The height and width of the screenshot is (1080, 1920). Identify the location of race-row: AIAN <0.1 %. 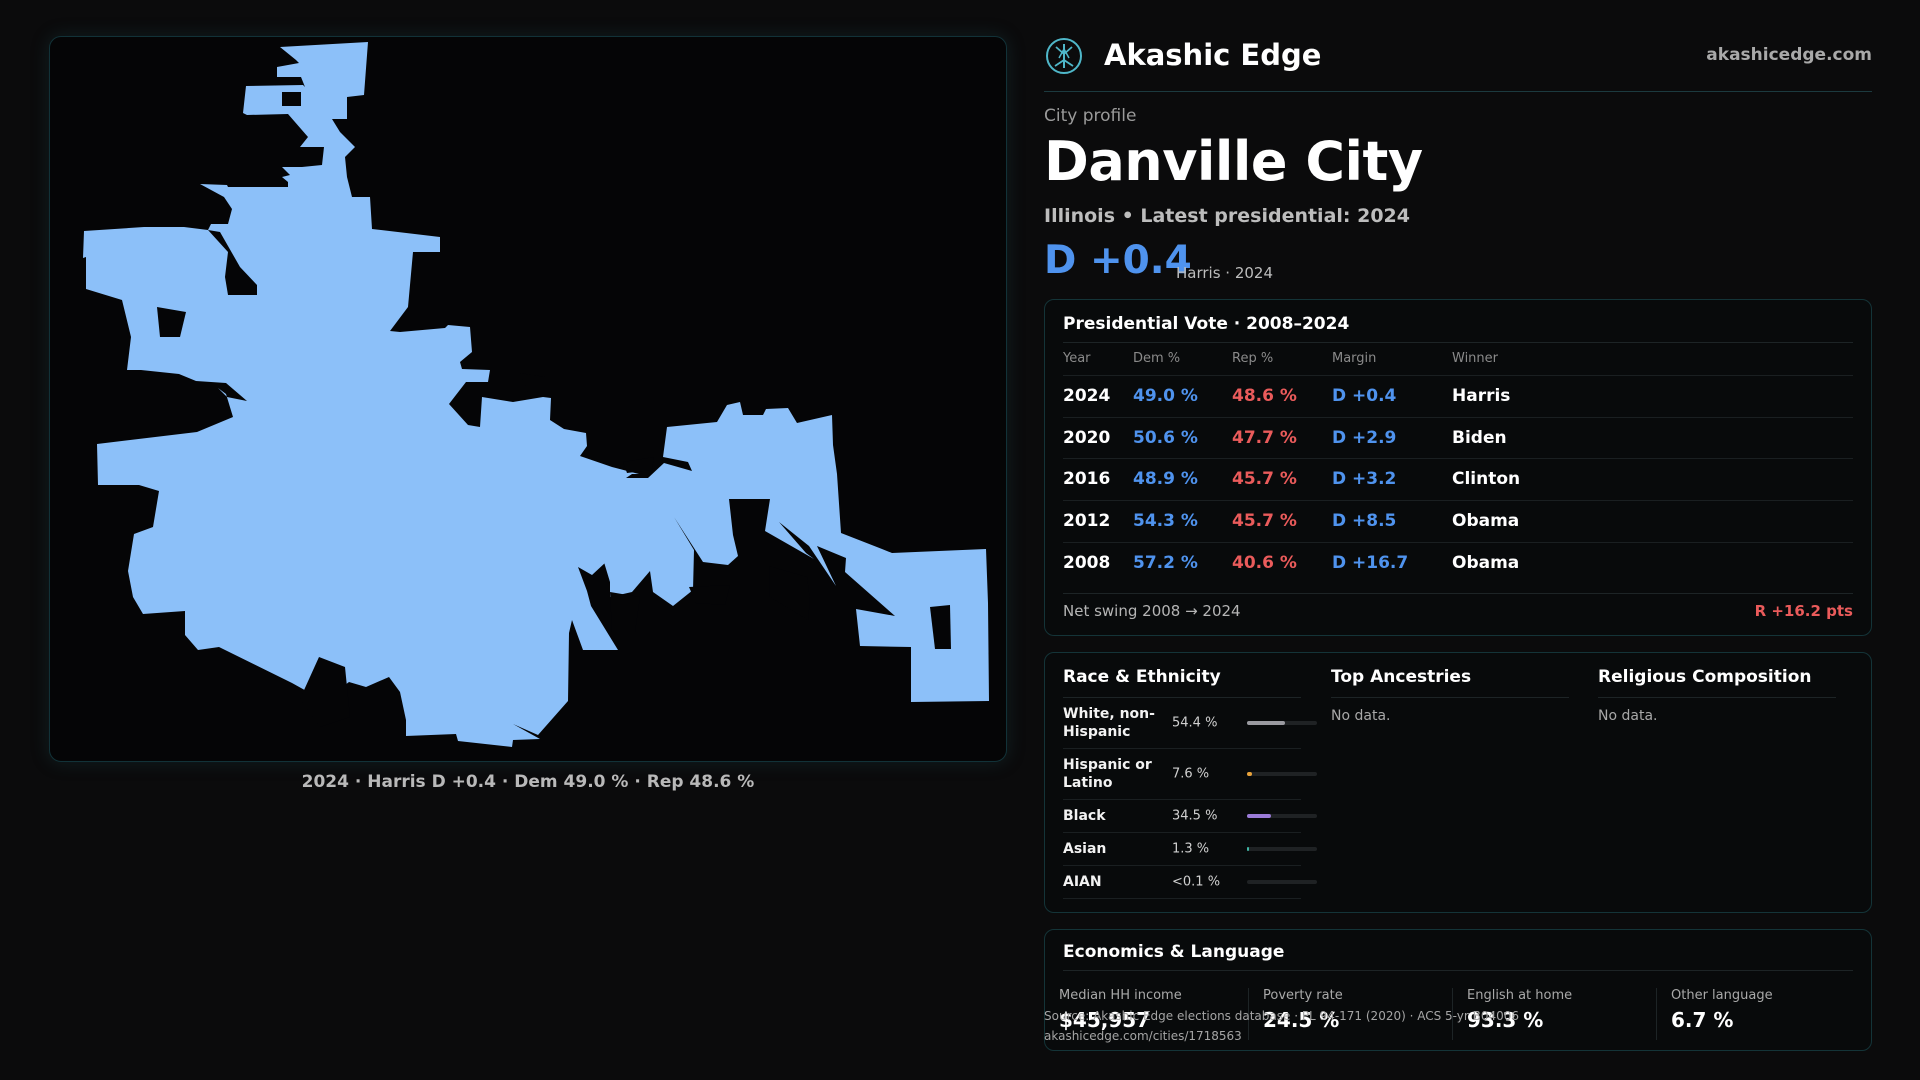
(1190, 882).